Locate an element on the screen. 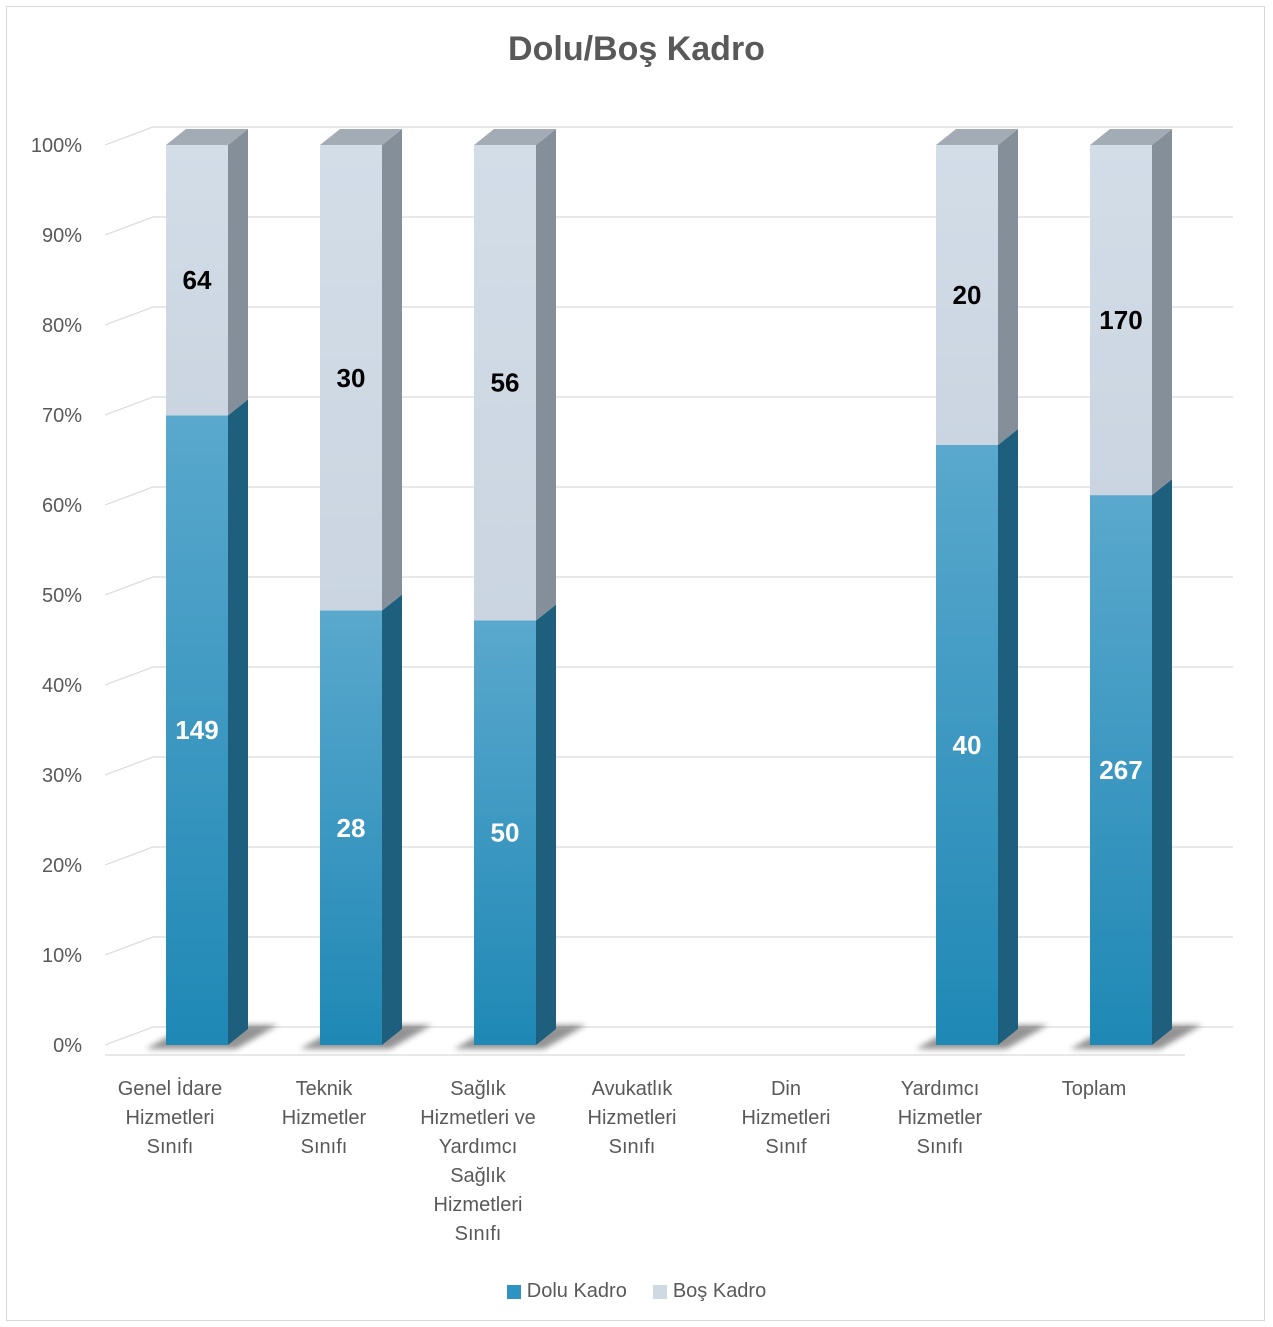 The image size is (1273, 1327). legend-item-dolu: Dolu Kadro is located at coordinates (566, 1291).